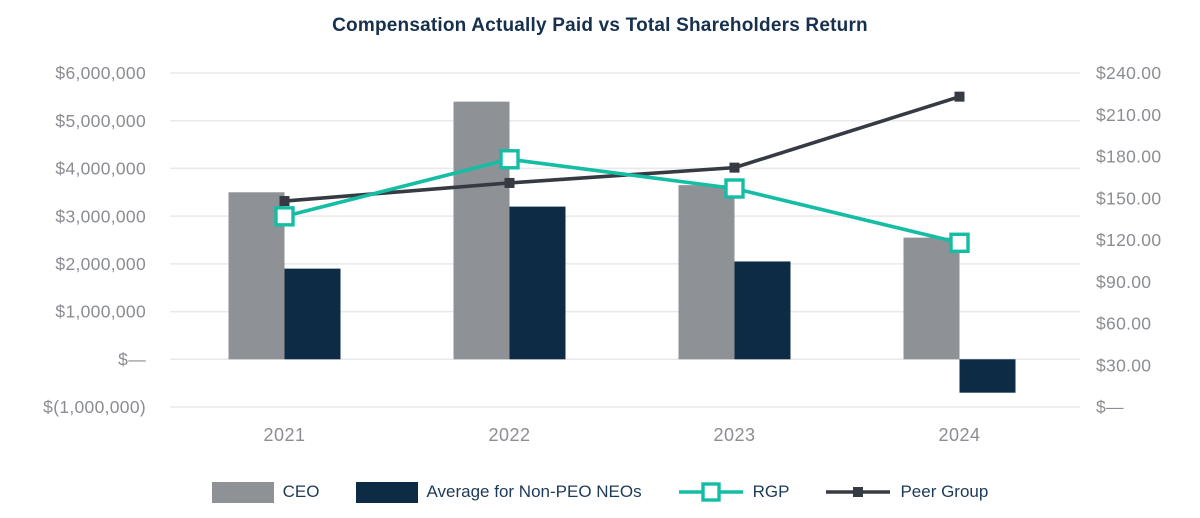 The width and height of the screenshot is (1200, 518). What do you see at coordinates (622, 201) in the screenshot?
I see `line-rgp` at bounding box center [622, 201].